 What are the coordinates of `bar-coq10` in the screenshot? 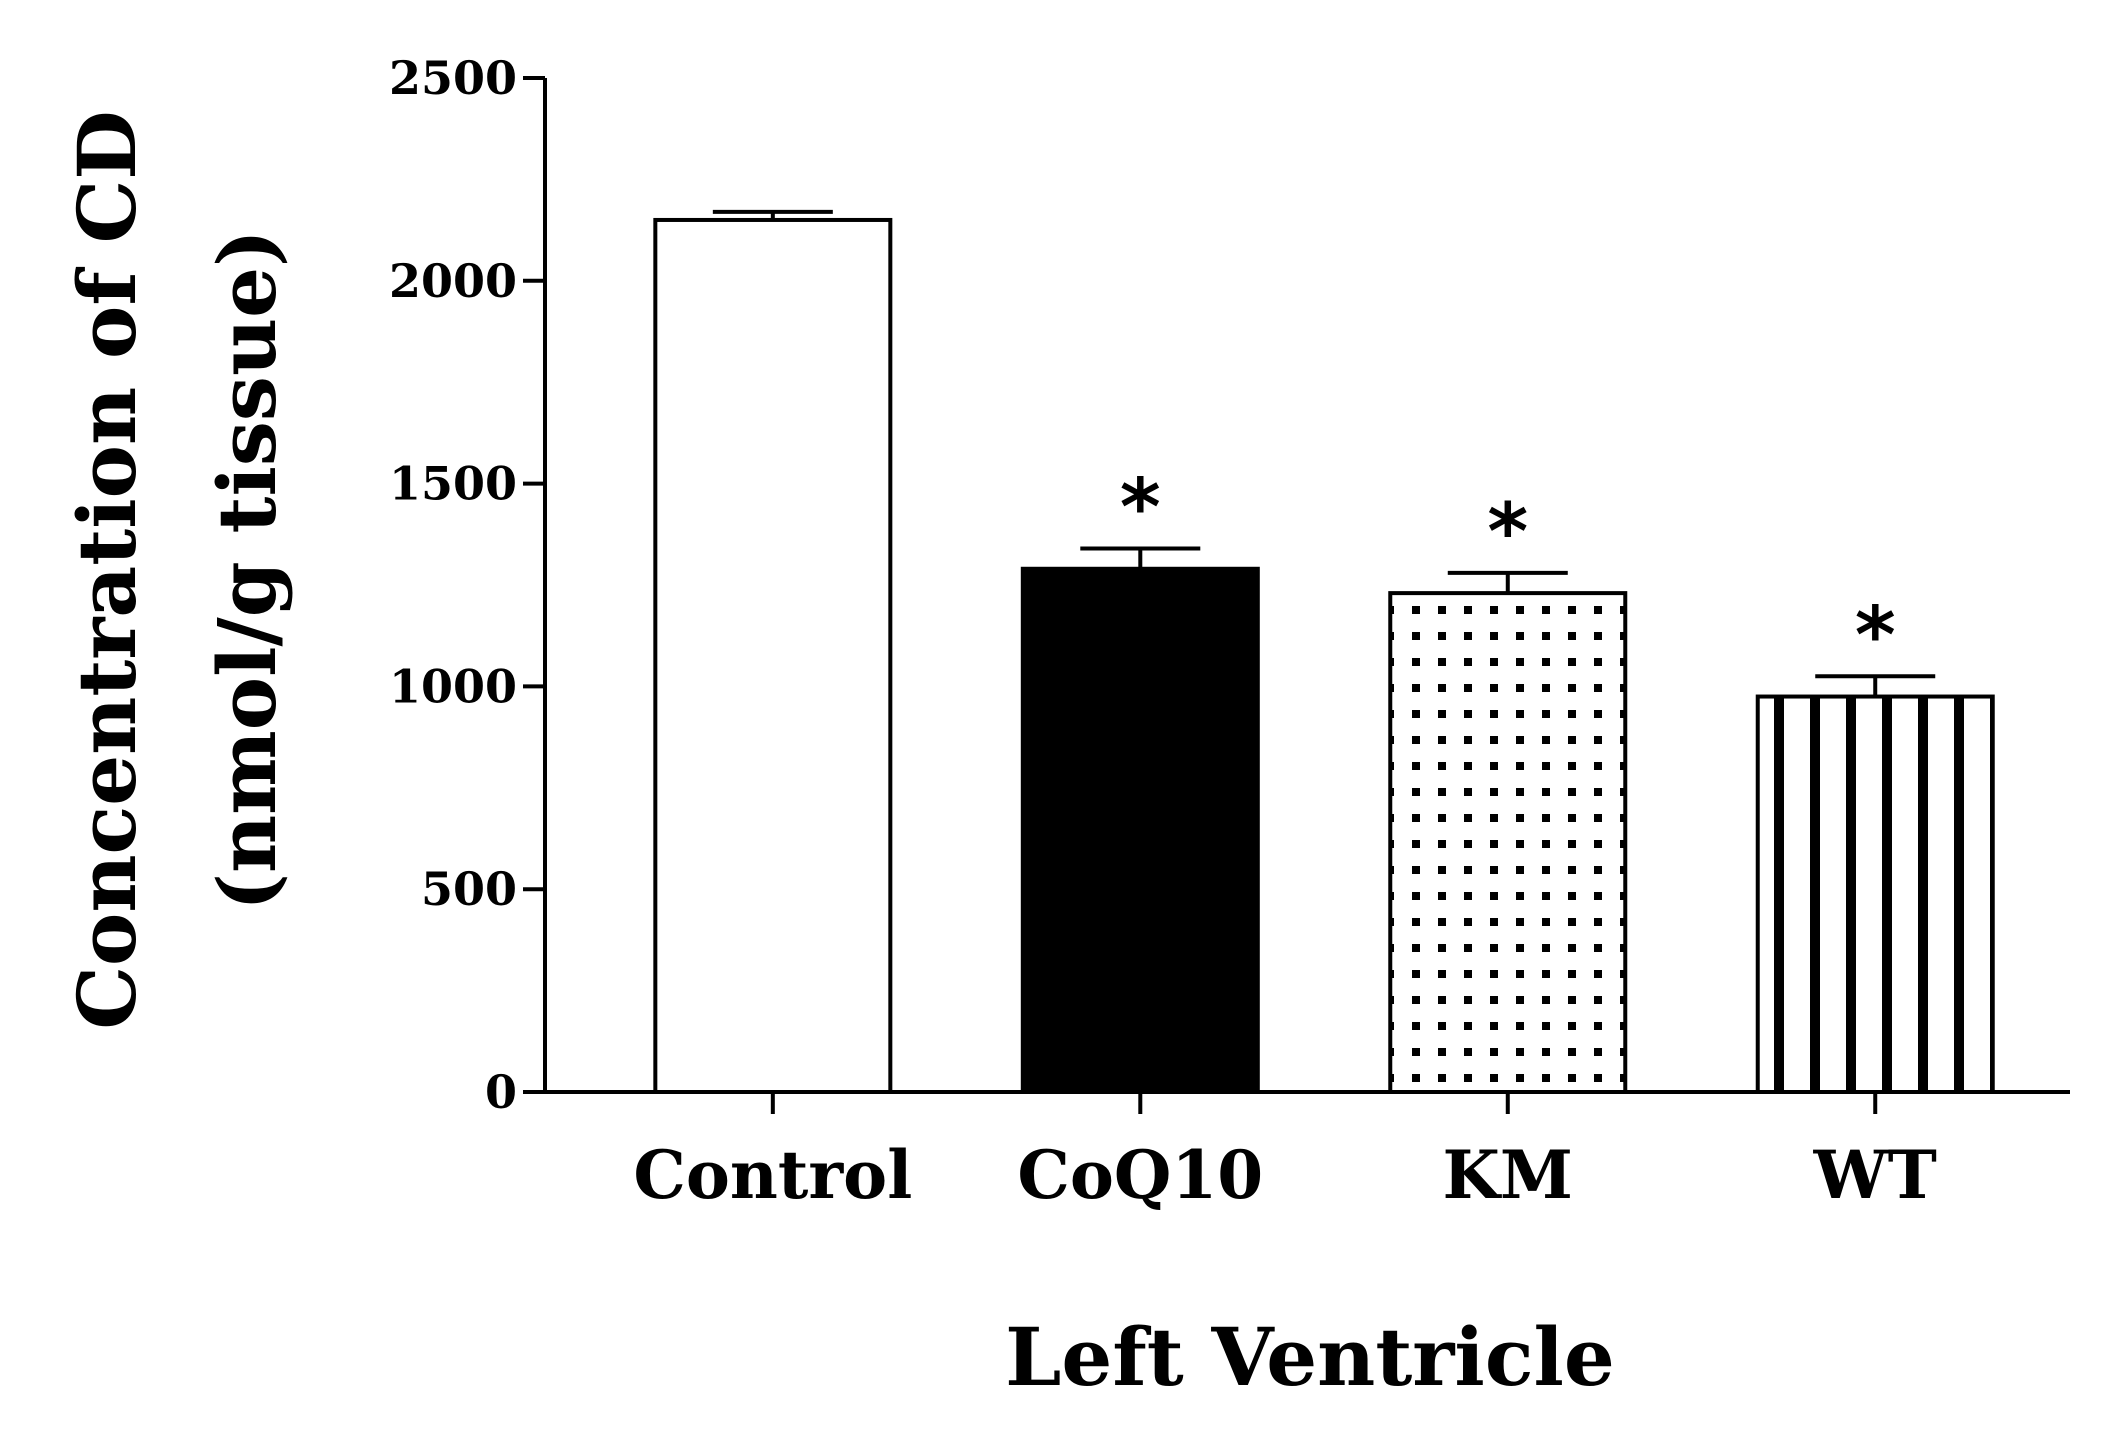 It's located at (1140, 830).